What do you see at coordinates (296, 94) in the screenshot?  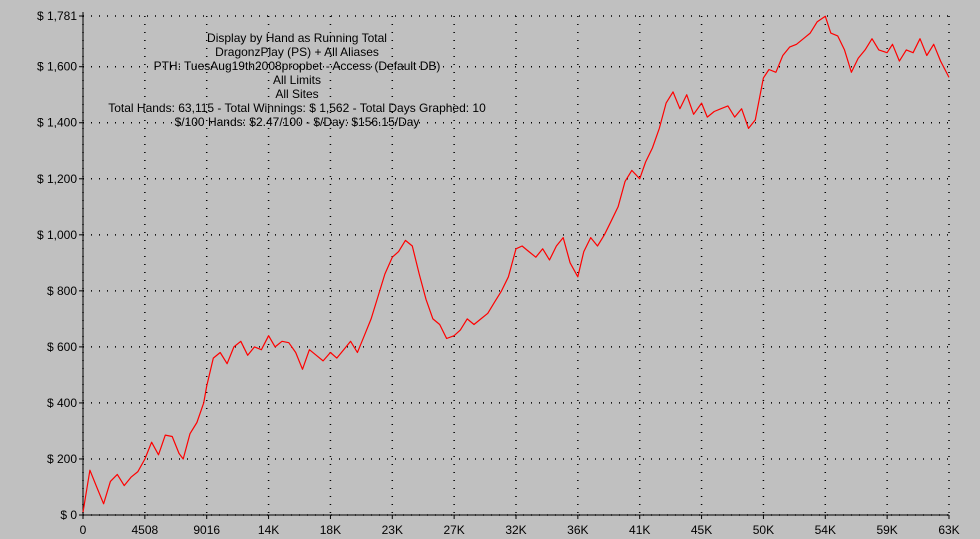 I see `header-line-sites: All Sites` at bounding box center [296, 94].